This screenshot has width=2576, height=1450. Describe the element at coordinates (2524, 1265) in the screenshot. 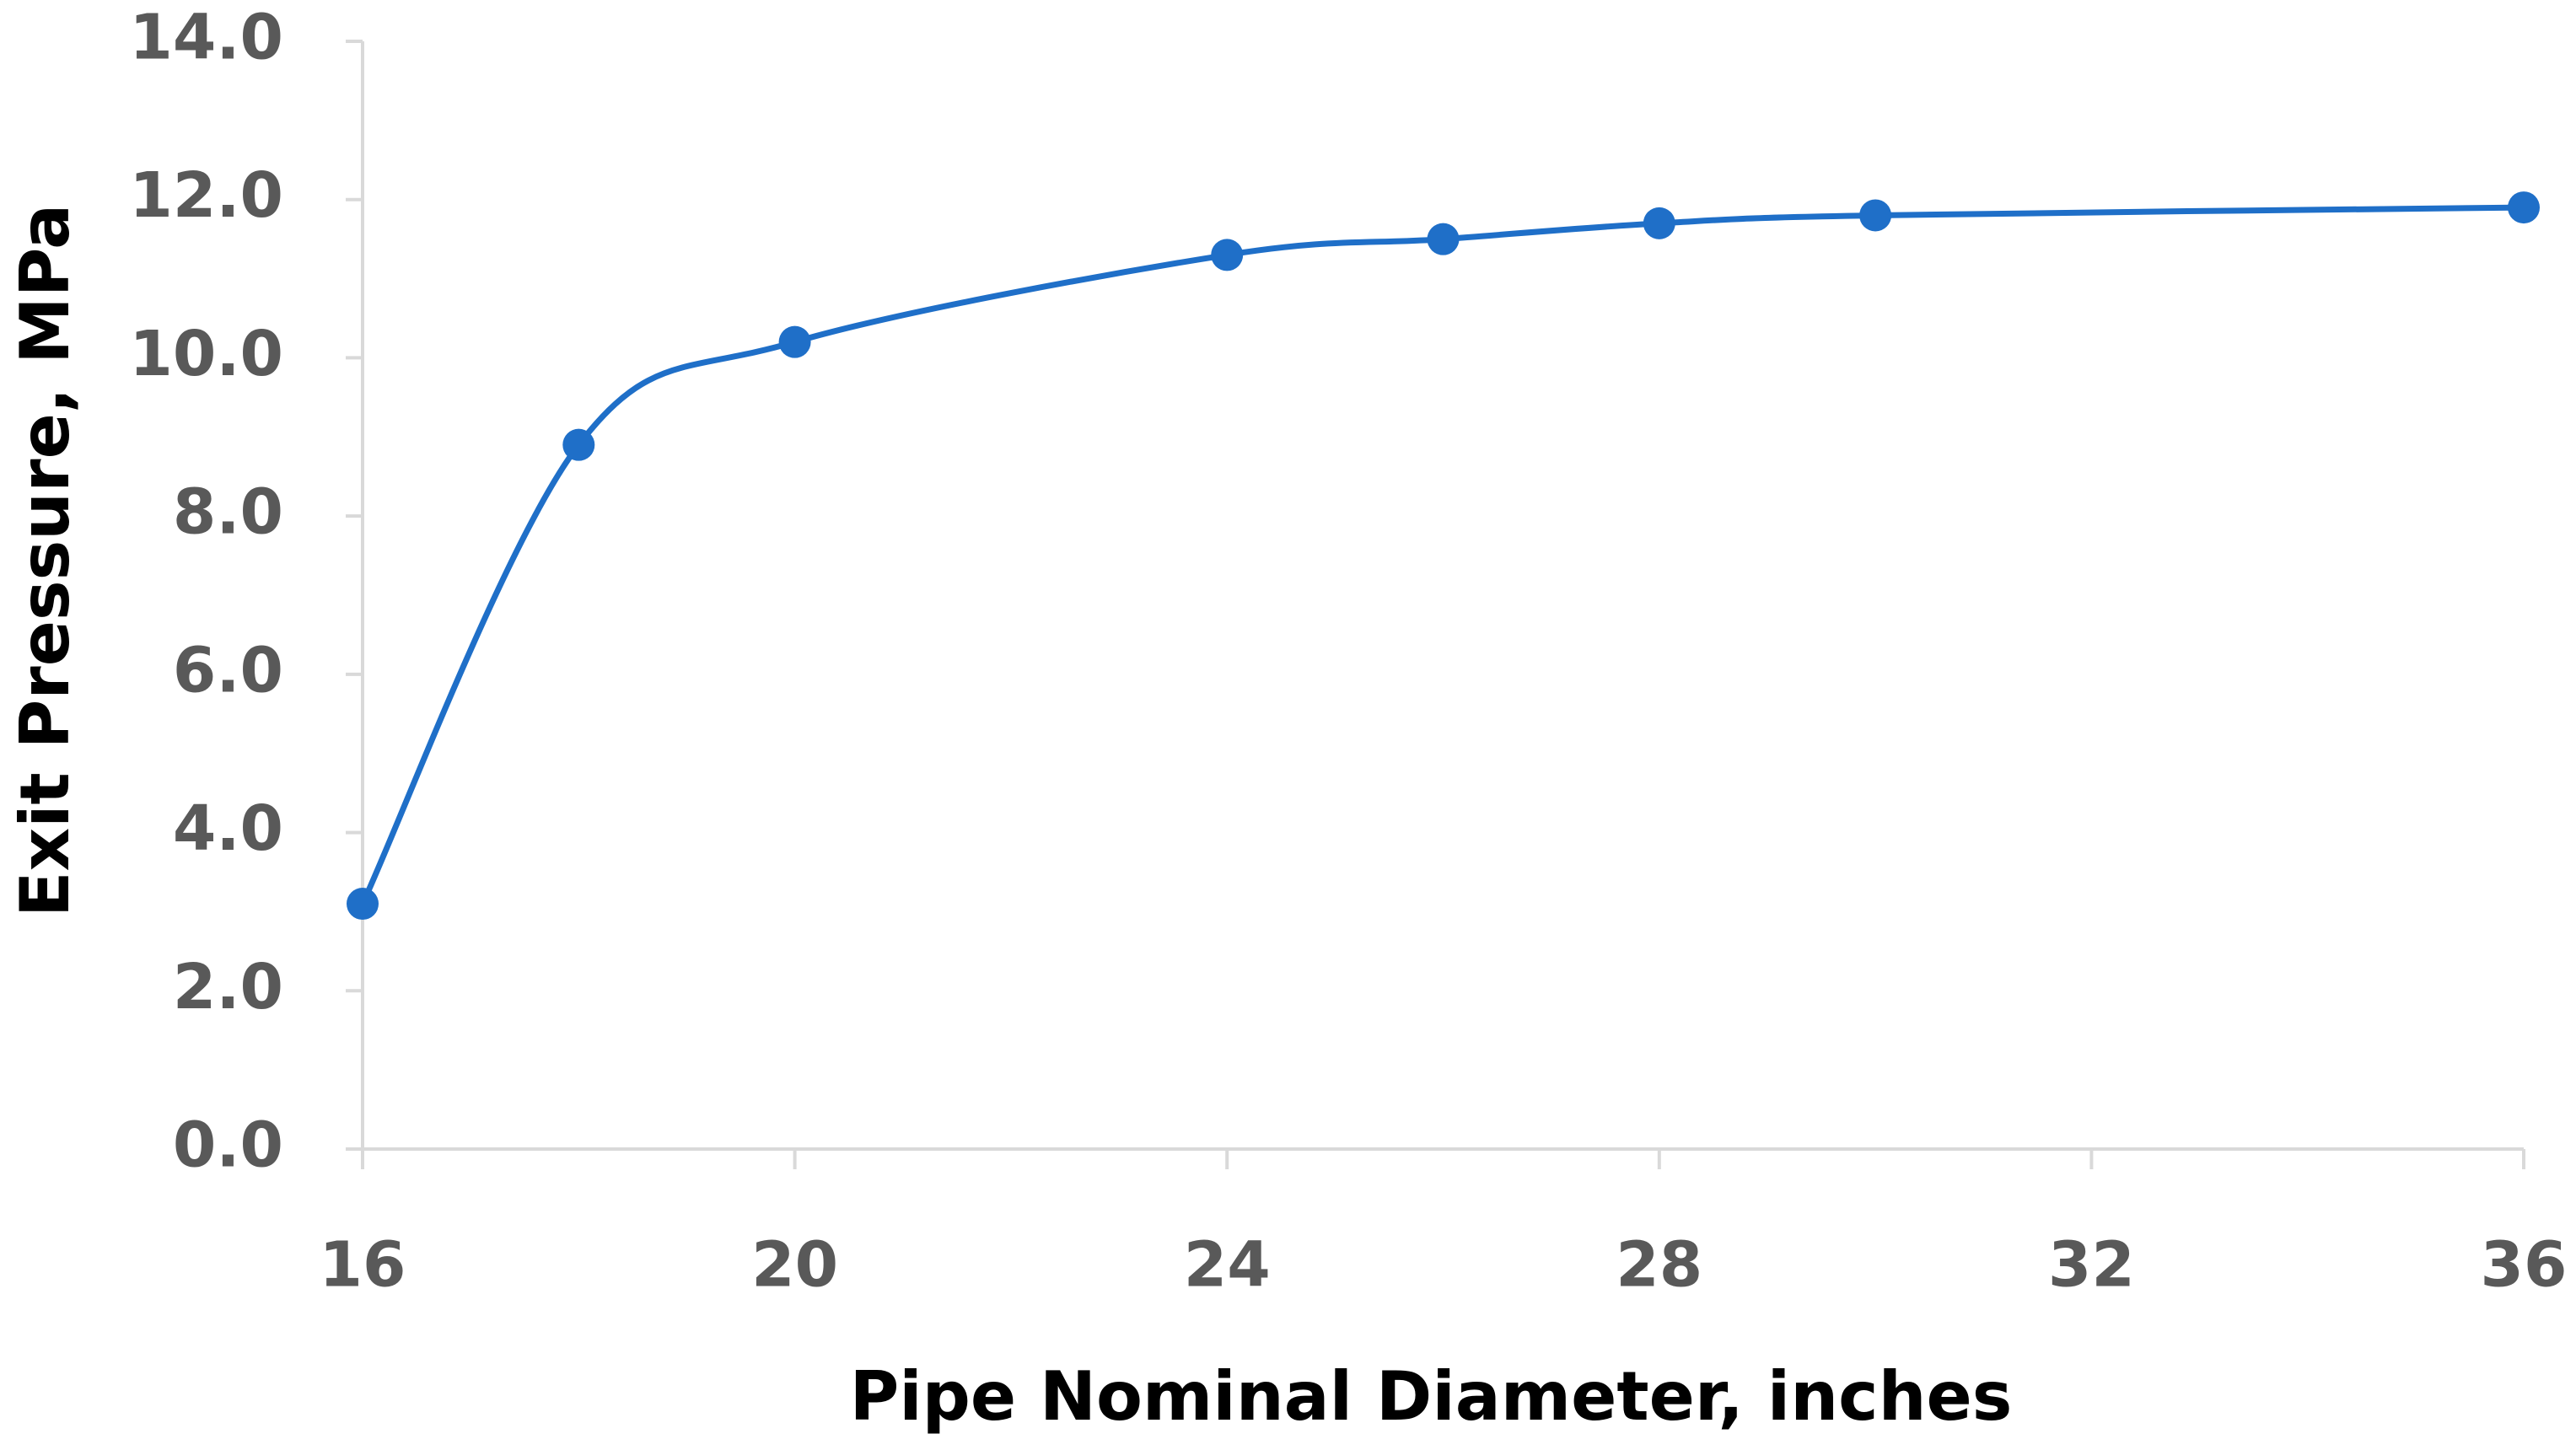

I see `x-tick-label: 36` at that location.